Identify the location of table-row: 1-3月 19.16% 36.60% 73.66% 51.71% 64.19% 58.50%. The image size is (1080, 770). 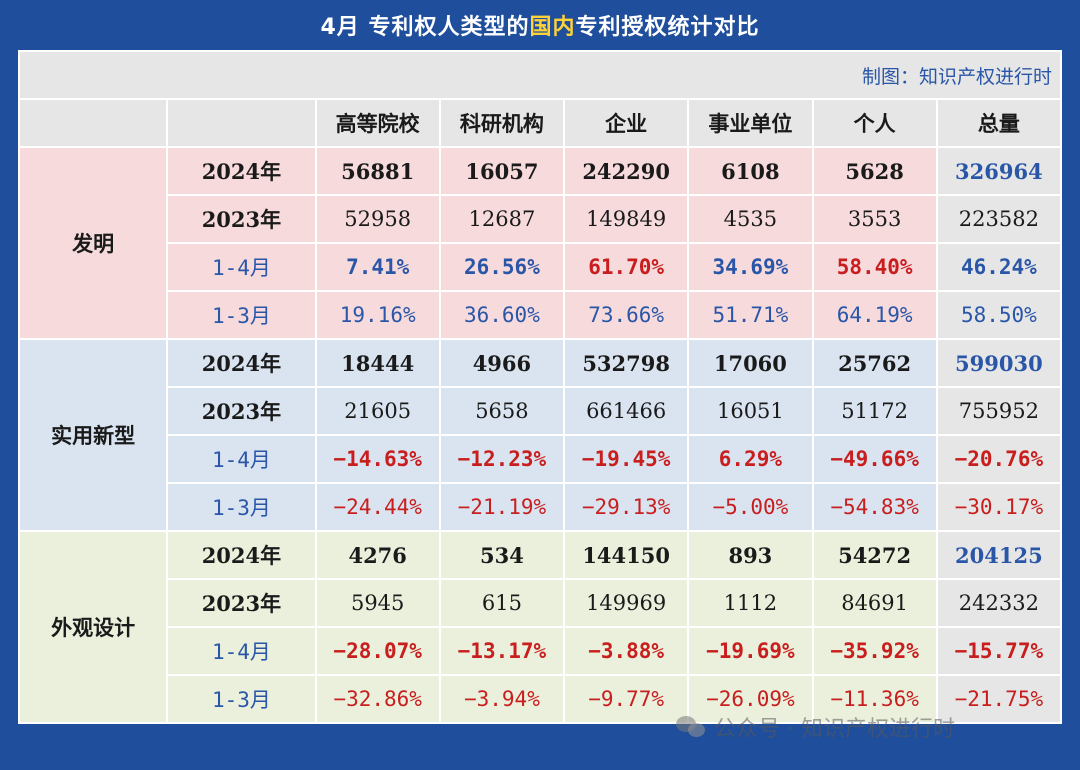
(540, 315).